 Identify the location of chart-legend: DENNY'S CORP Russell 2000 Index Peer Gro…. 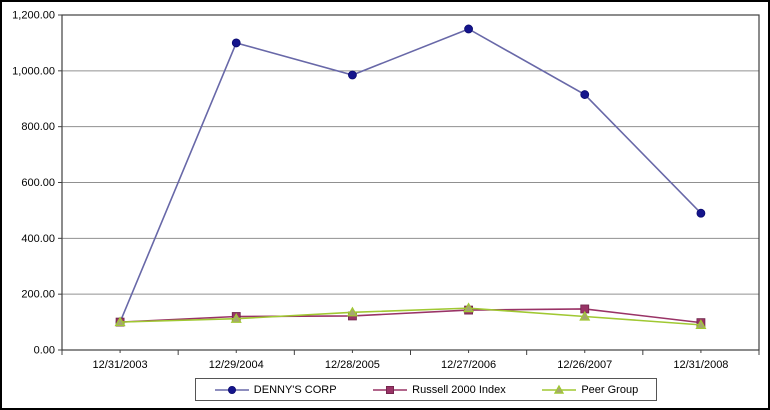
(426, 389).